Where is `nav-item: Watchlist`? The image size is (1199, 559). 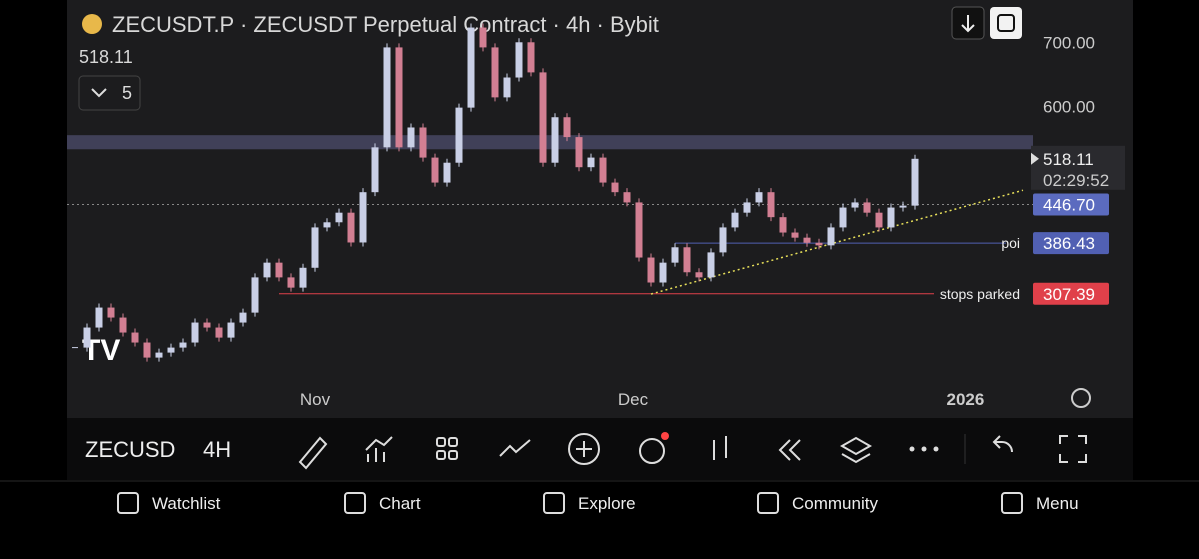 nav-item: Watchlist is located at coordinates (186, 503).